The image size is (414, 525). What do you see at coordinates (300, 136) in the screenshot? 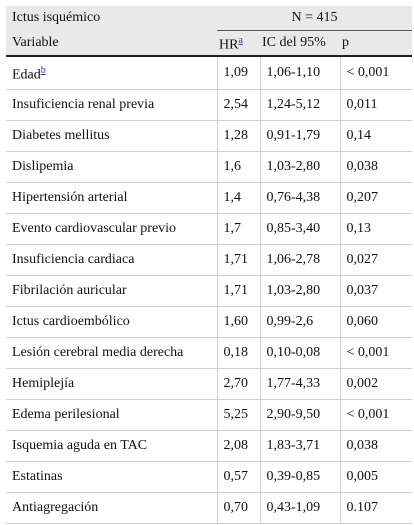
I see `cell-ic: 0,91-1,79` at bounding box center [300, 136].